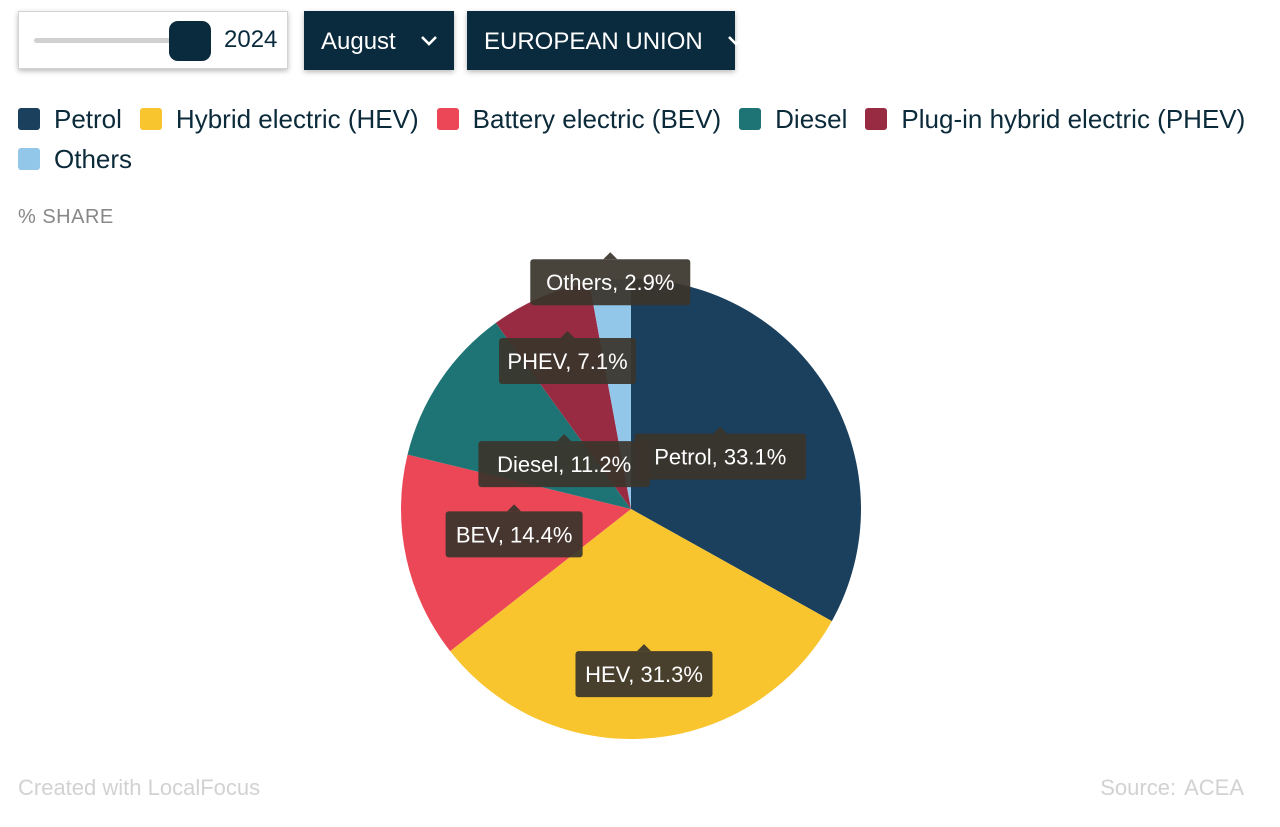 This screenshot has width=1280, height=827. I want to click on legend-item: Diesel, so click(793, 119).